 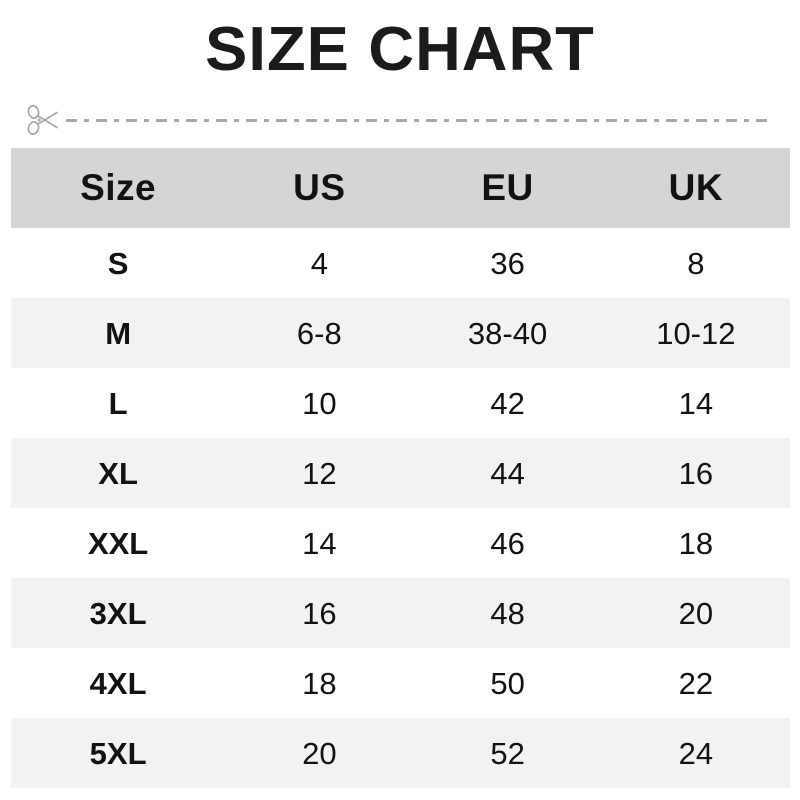 What do you see at coordinates (507, 333) in the screenshot?
I see `cell-eu: 38-40` at bounding box center [507, 333].